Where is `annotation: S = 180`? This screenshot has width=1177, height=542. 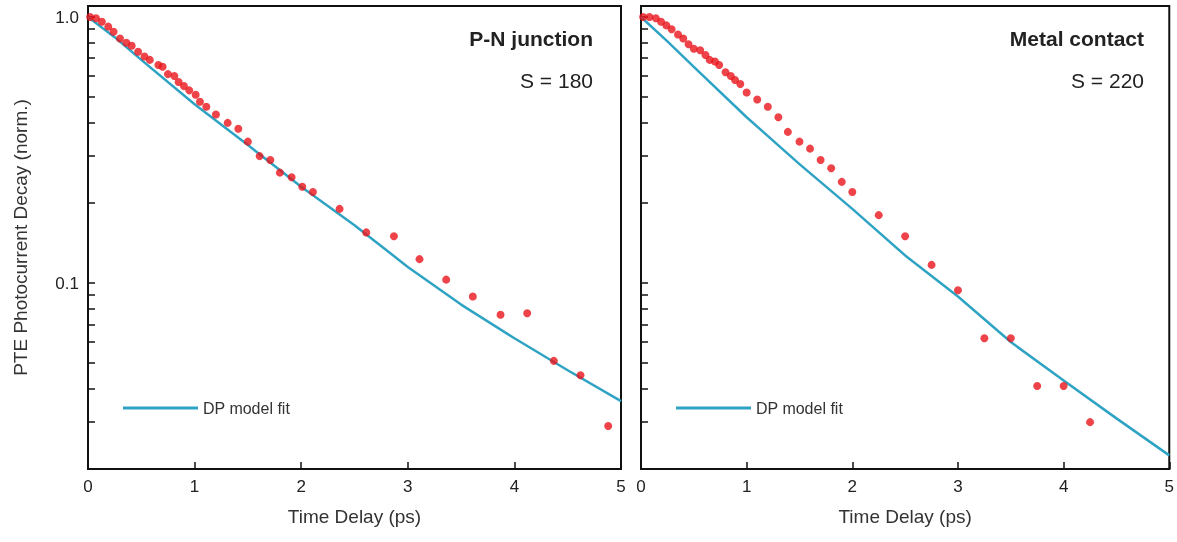
annotation: S = 180 is located at coordinates (557, 80).